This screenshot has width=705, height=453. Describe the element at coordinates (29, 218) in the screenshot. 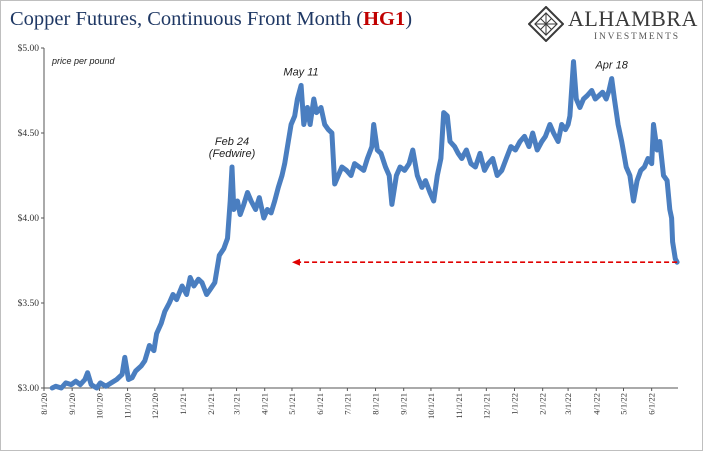

I see `y-tick-label: $4.00` at that location.